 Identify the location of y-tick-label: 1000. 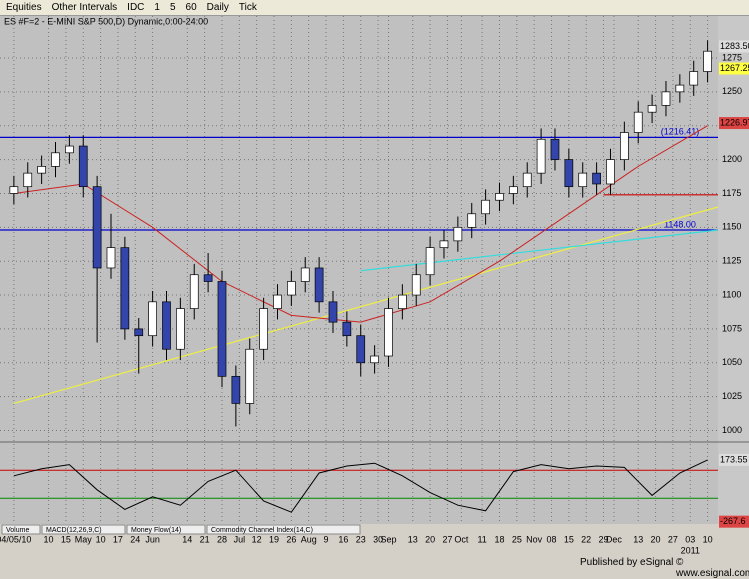
(732, 430).